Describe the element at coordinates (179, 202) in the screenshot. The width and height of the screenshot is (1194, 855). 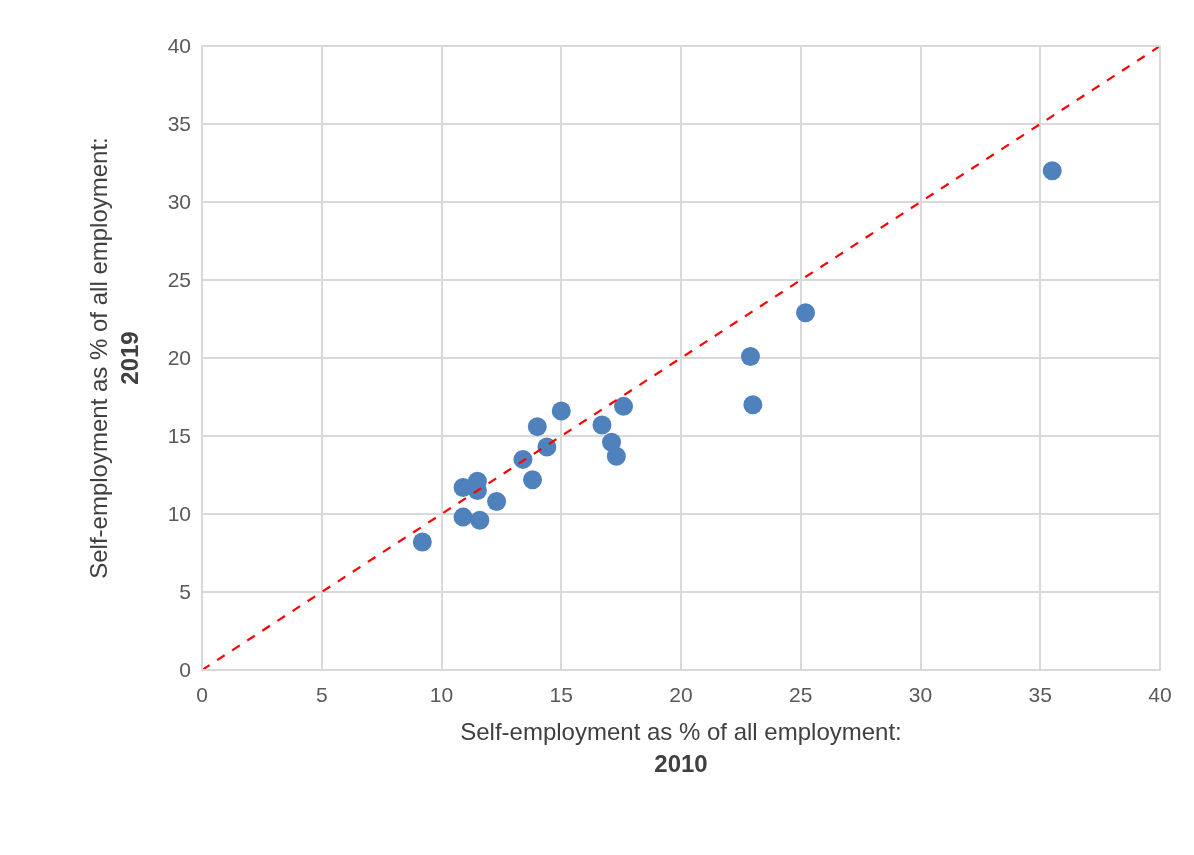
I see `y-tick-label: 30` at that location.